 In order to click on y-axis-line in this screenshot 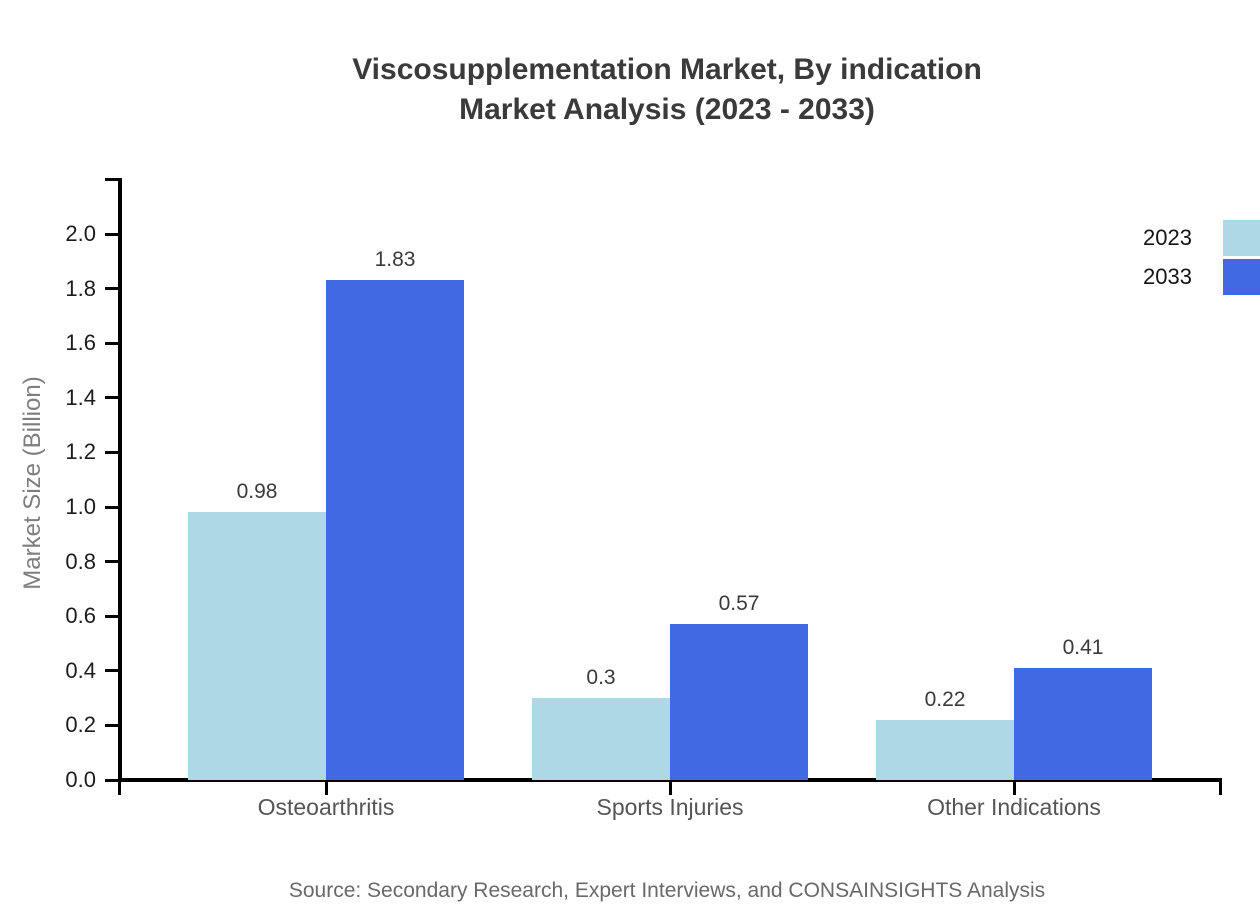, I will do `click(120, 480)`.